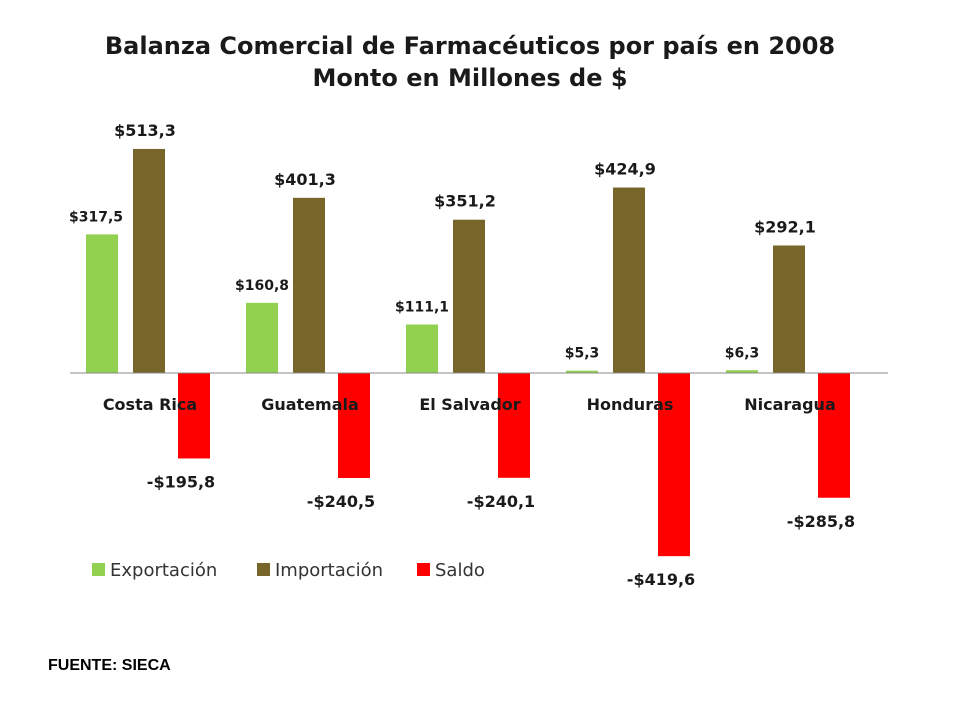 This screenshot has width=960, height=720. What do you see at coordinates (341, 501) in the screenshot?
I see `data-label-saldo: -$240,5` at bounding box center [341, 501].